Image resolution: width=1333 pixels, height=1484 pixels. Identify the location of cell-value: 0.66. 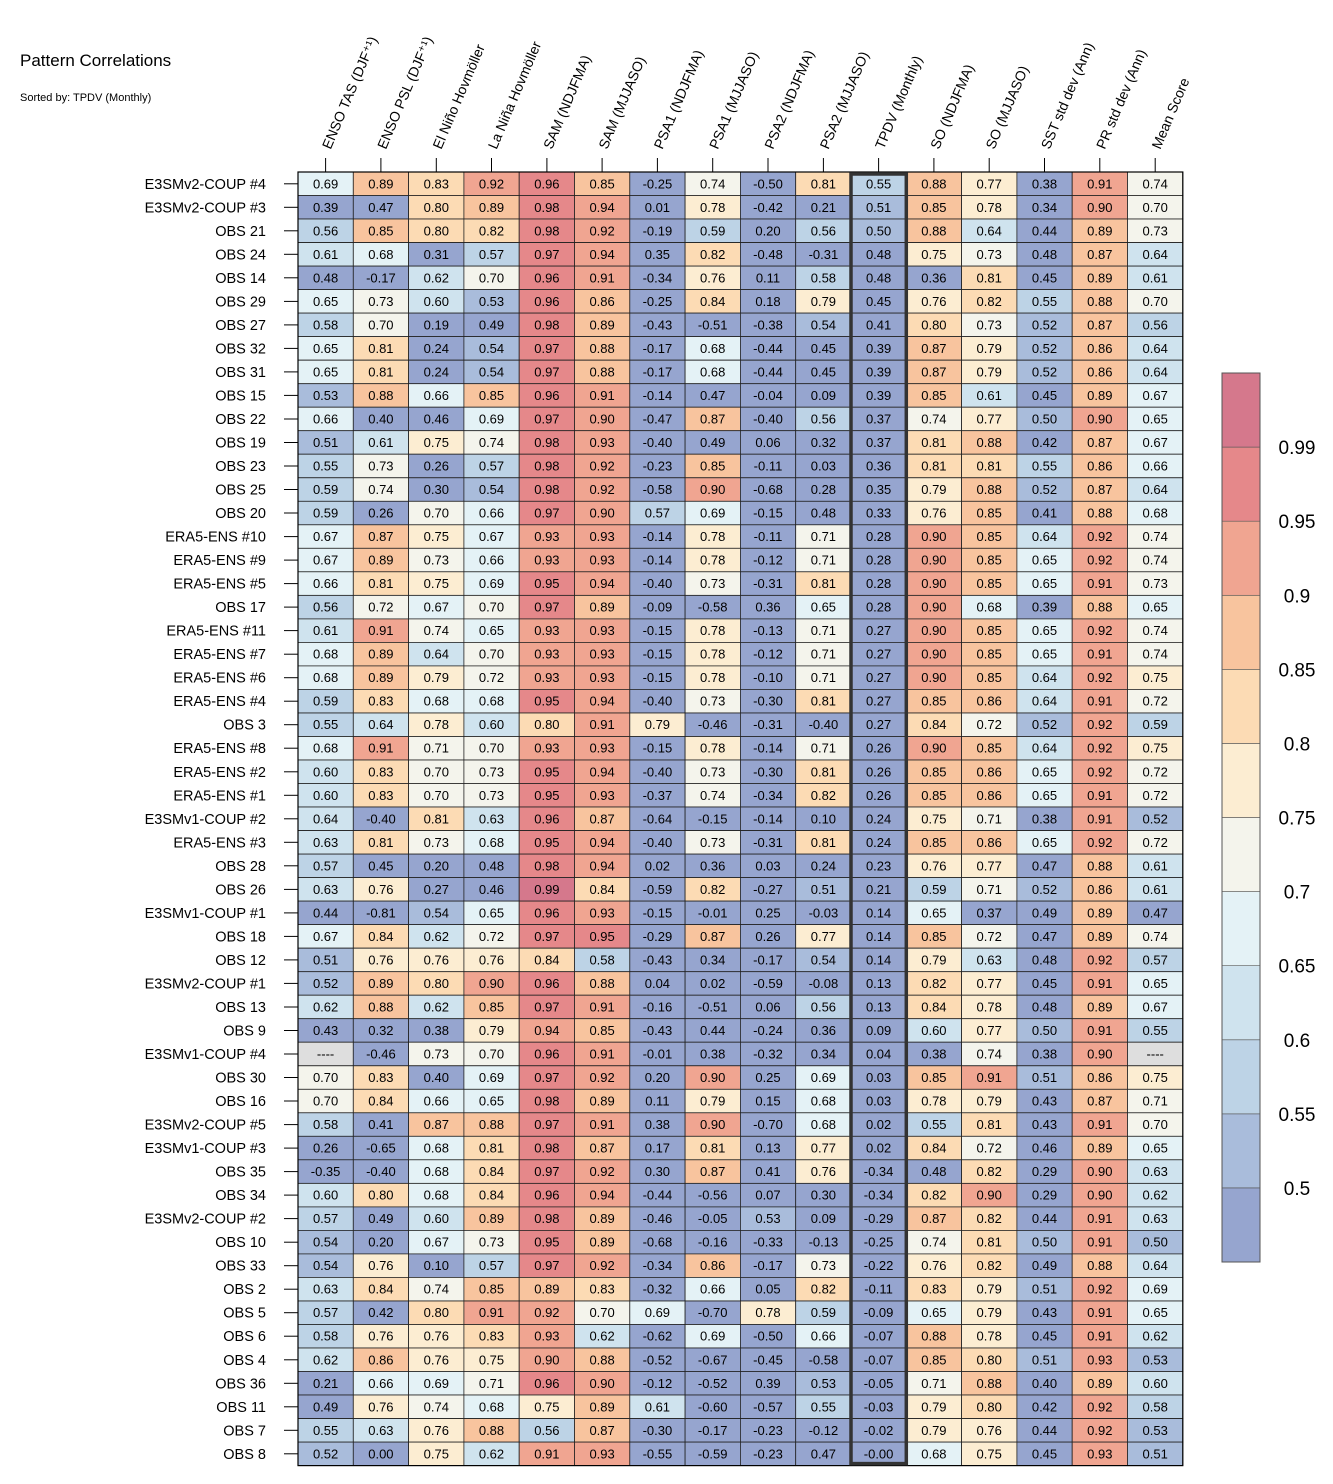
(380, 1383).